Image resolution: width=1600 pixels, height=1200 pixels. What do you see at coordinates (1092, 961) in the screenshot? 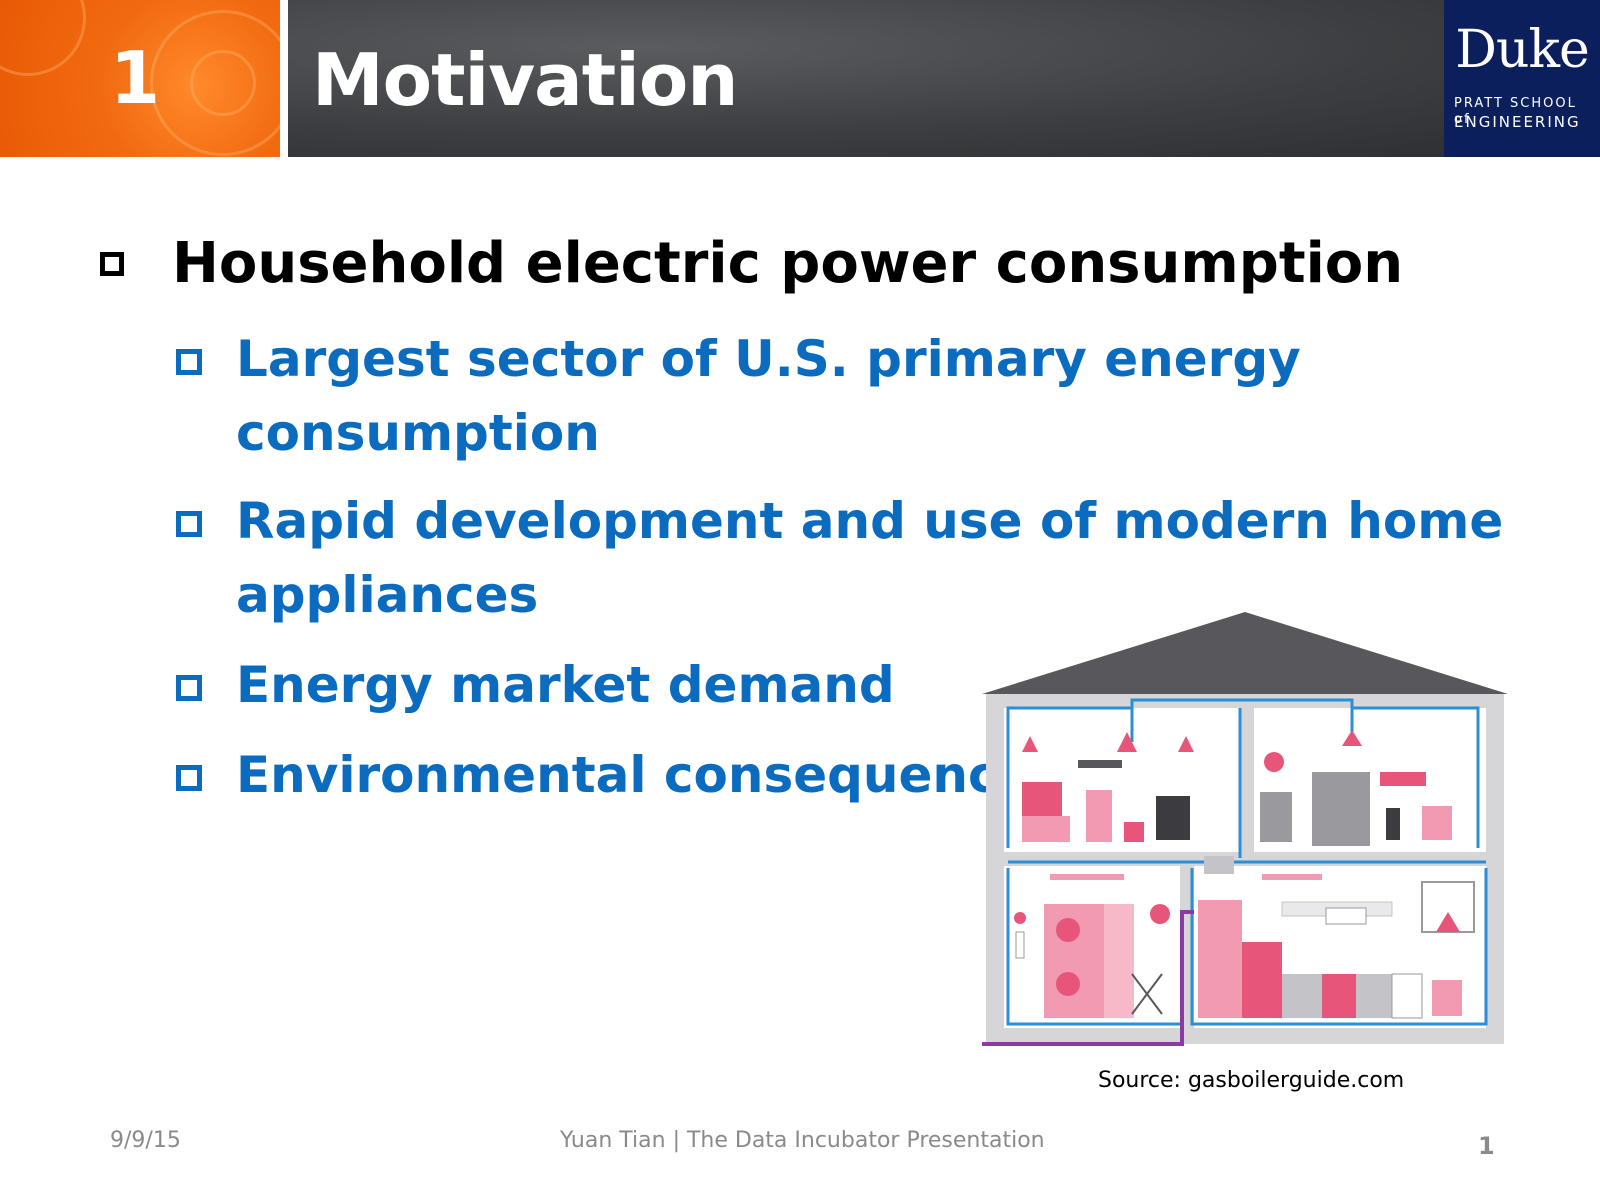
I see `laundry-appliances` at bounding box center [1092, 961].